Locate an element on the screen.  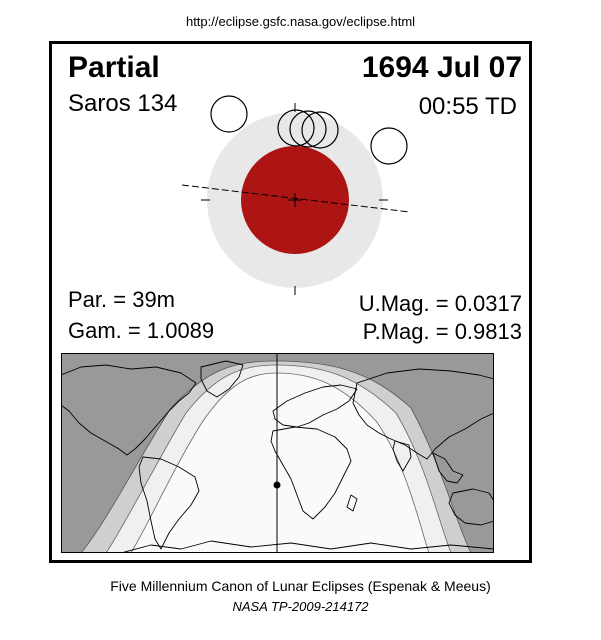
moon-greatest is located at coordinates (308, 129).